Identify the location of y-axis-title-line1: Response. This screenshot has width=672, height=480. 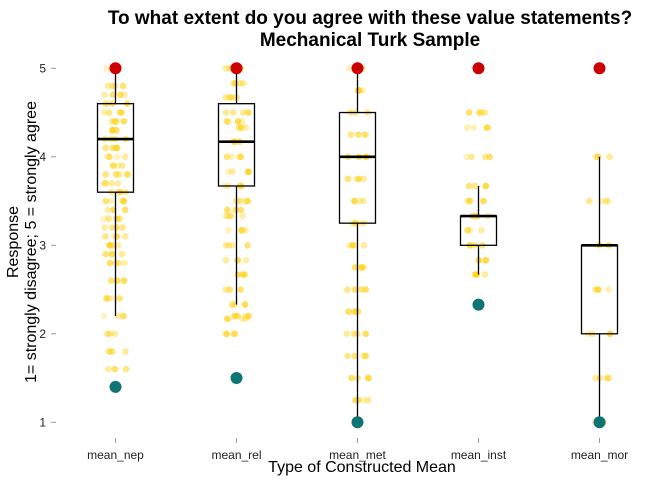
(13, 242).